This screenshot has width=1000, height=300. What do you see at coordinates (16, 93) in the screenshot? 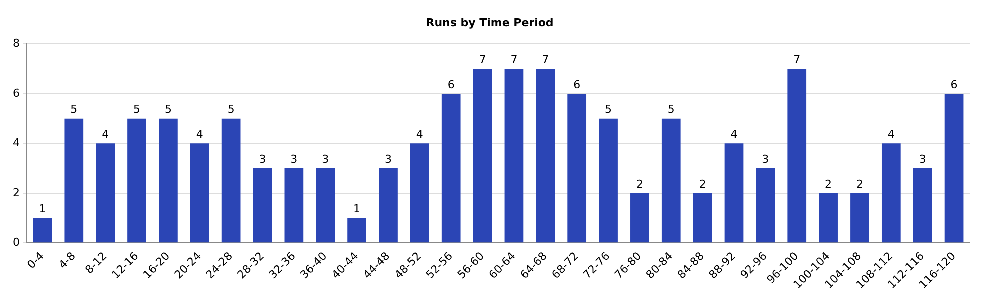
I see `y-tick-label: 6` at bounding box center [16, 93].